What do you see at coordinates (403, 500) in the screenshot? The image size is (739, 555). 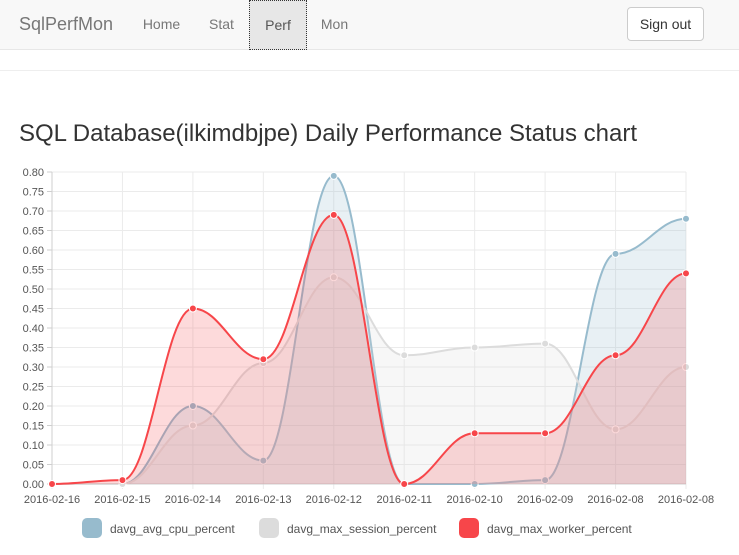 I see `x-tick-label: 2016-02-11` at bounding box center [403, 500].